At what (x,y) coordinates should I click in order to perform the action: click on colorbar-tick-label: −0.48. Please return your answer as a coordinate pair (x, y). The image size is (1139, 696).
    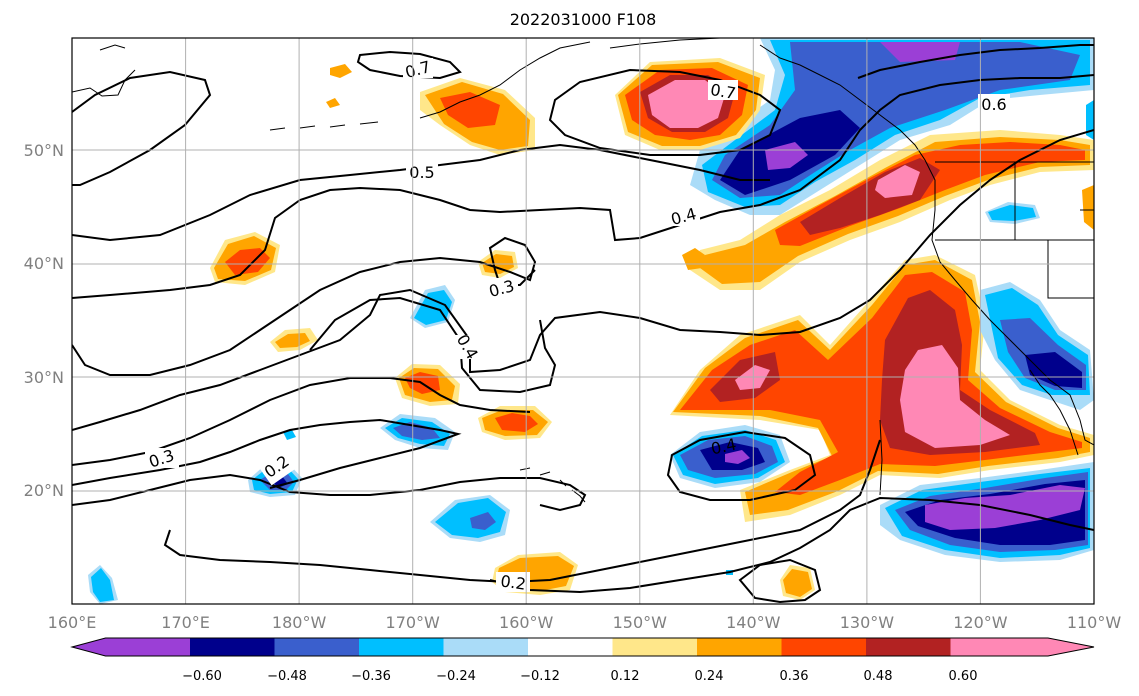
    Looking at the image, I should click on (287, 676).